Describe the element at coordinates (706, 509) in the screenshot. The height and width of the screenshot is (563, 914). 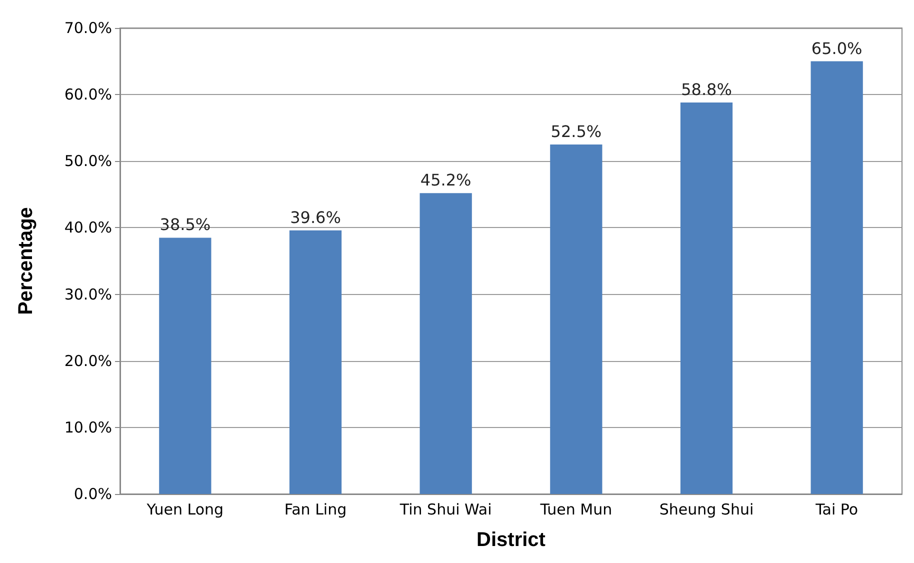
I see `x-tick-label: Sheung Shui` at that location.